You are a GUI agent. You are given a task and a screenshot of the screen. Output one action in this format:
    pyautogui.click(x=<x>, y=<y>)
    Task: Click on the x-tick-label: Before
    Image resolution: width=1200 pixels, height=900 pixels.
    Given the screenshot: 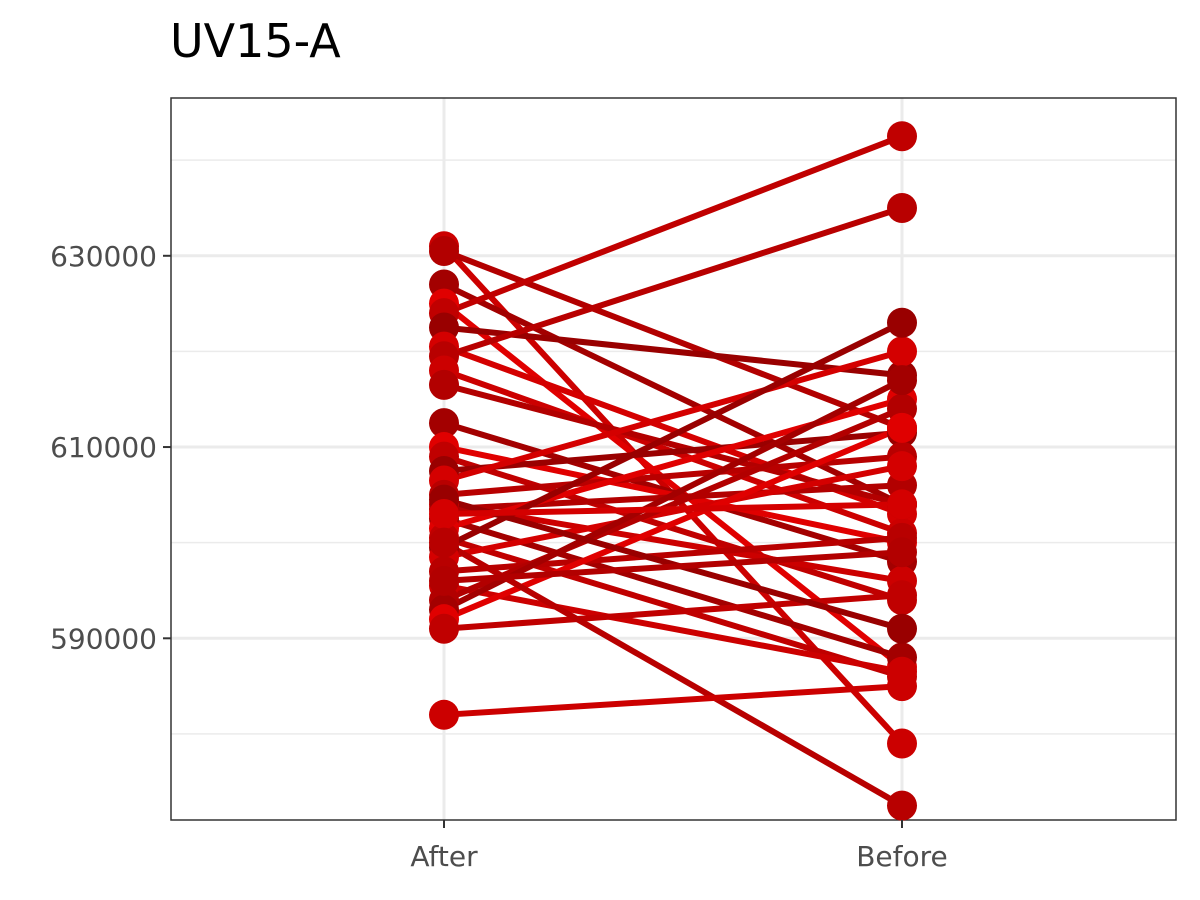 What is the action you would take?
    pyautogui.click(x=902, y=856)
    